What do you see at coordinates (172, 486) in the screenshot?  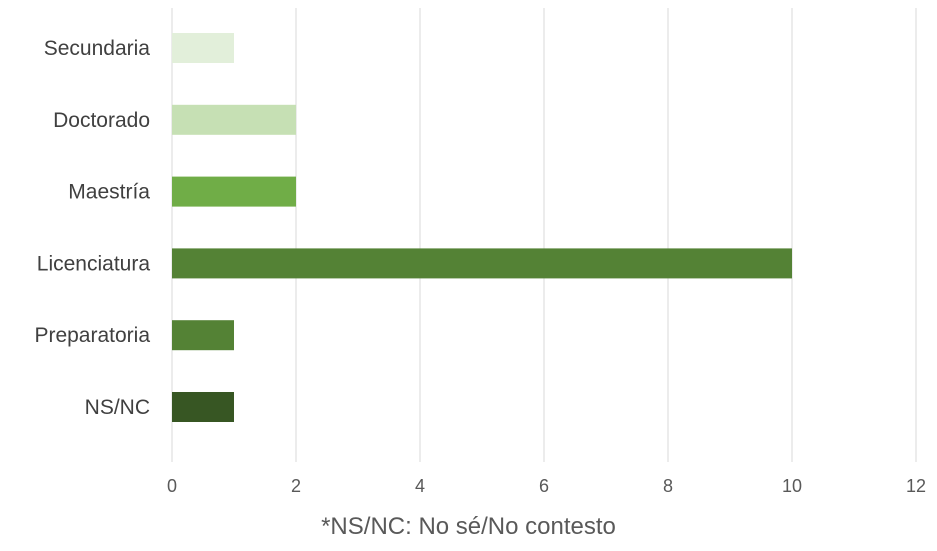 I see `x-tick-label: 0` at bounding box center [172, 486].